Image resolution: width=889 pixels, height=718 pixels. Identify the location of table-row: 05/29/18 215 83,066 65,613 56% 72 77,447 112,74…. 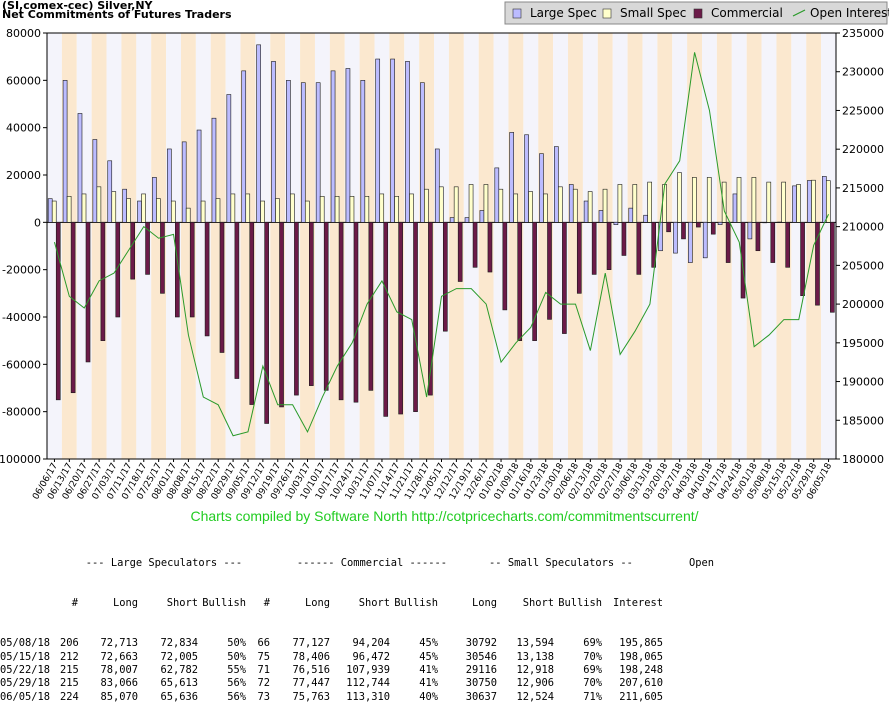
(357, 683).